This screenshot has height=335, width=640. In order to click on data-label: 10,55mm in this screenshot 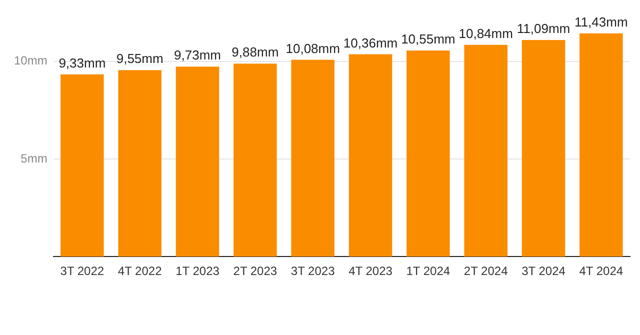, I will do `click(428, 39)`.